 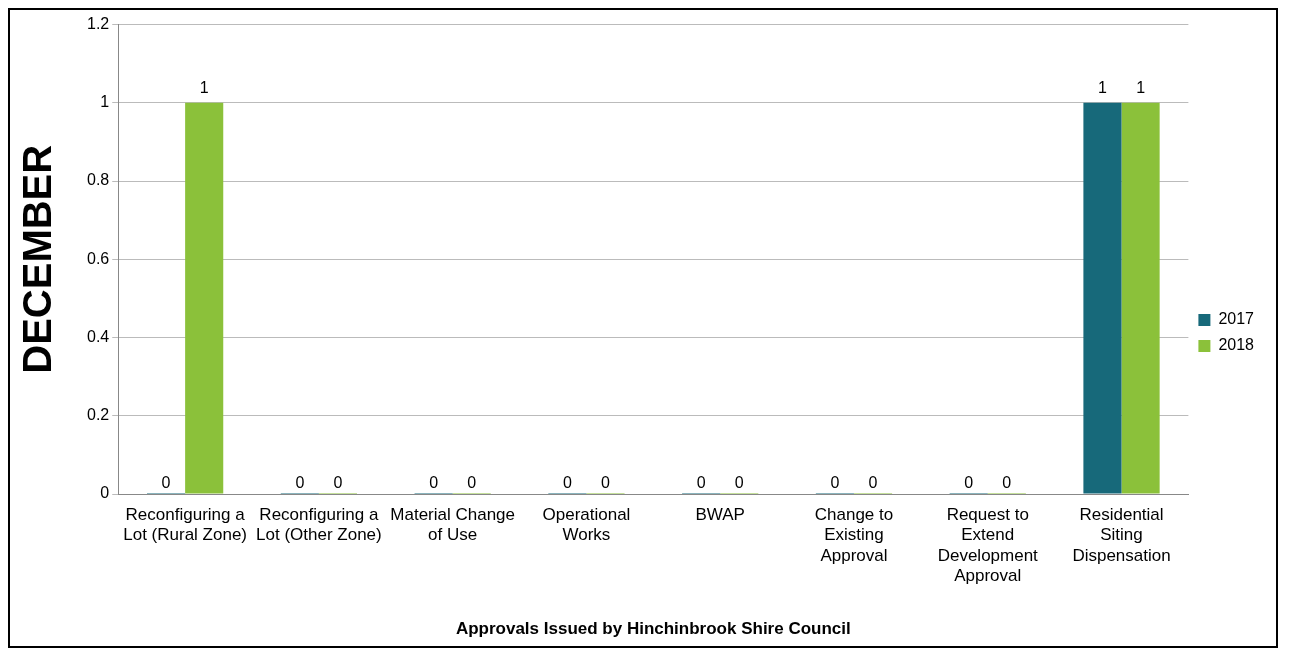 What do you see at coordinates (105, 493) in the screenshot?
I see `y-tick-label: 0` at bounding box center [105, 493].